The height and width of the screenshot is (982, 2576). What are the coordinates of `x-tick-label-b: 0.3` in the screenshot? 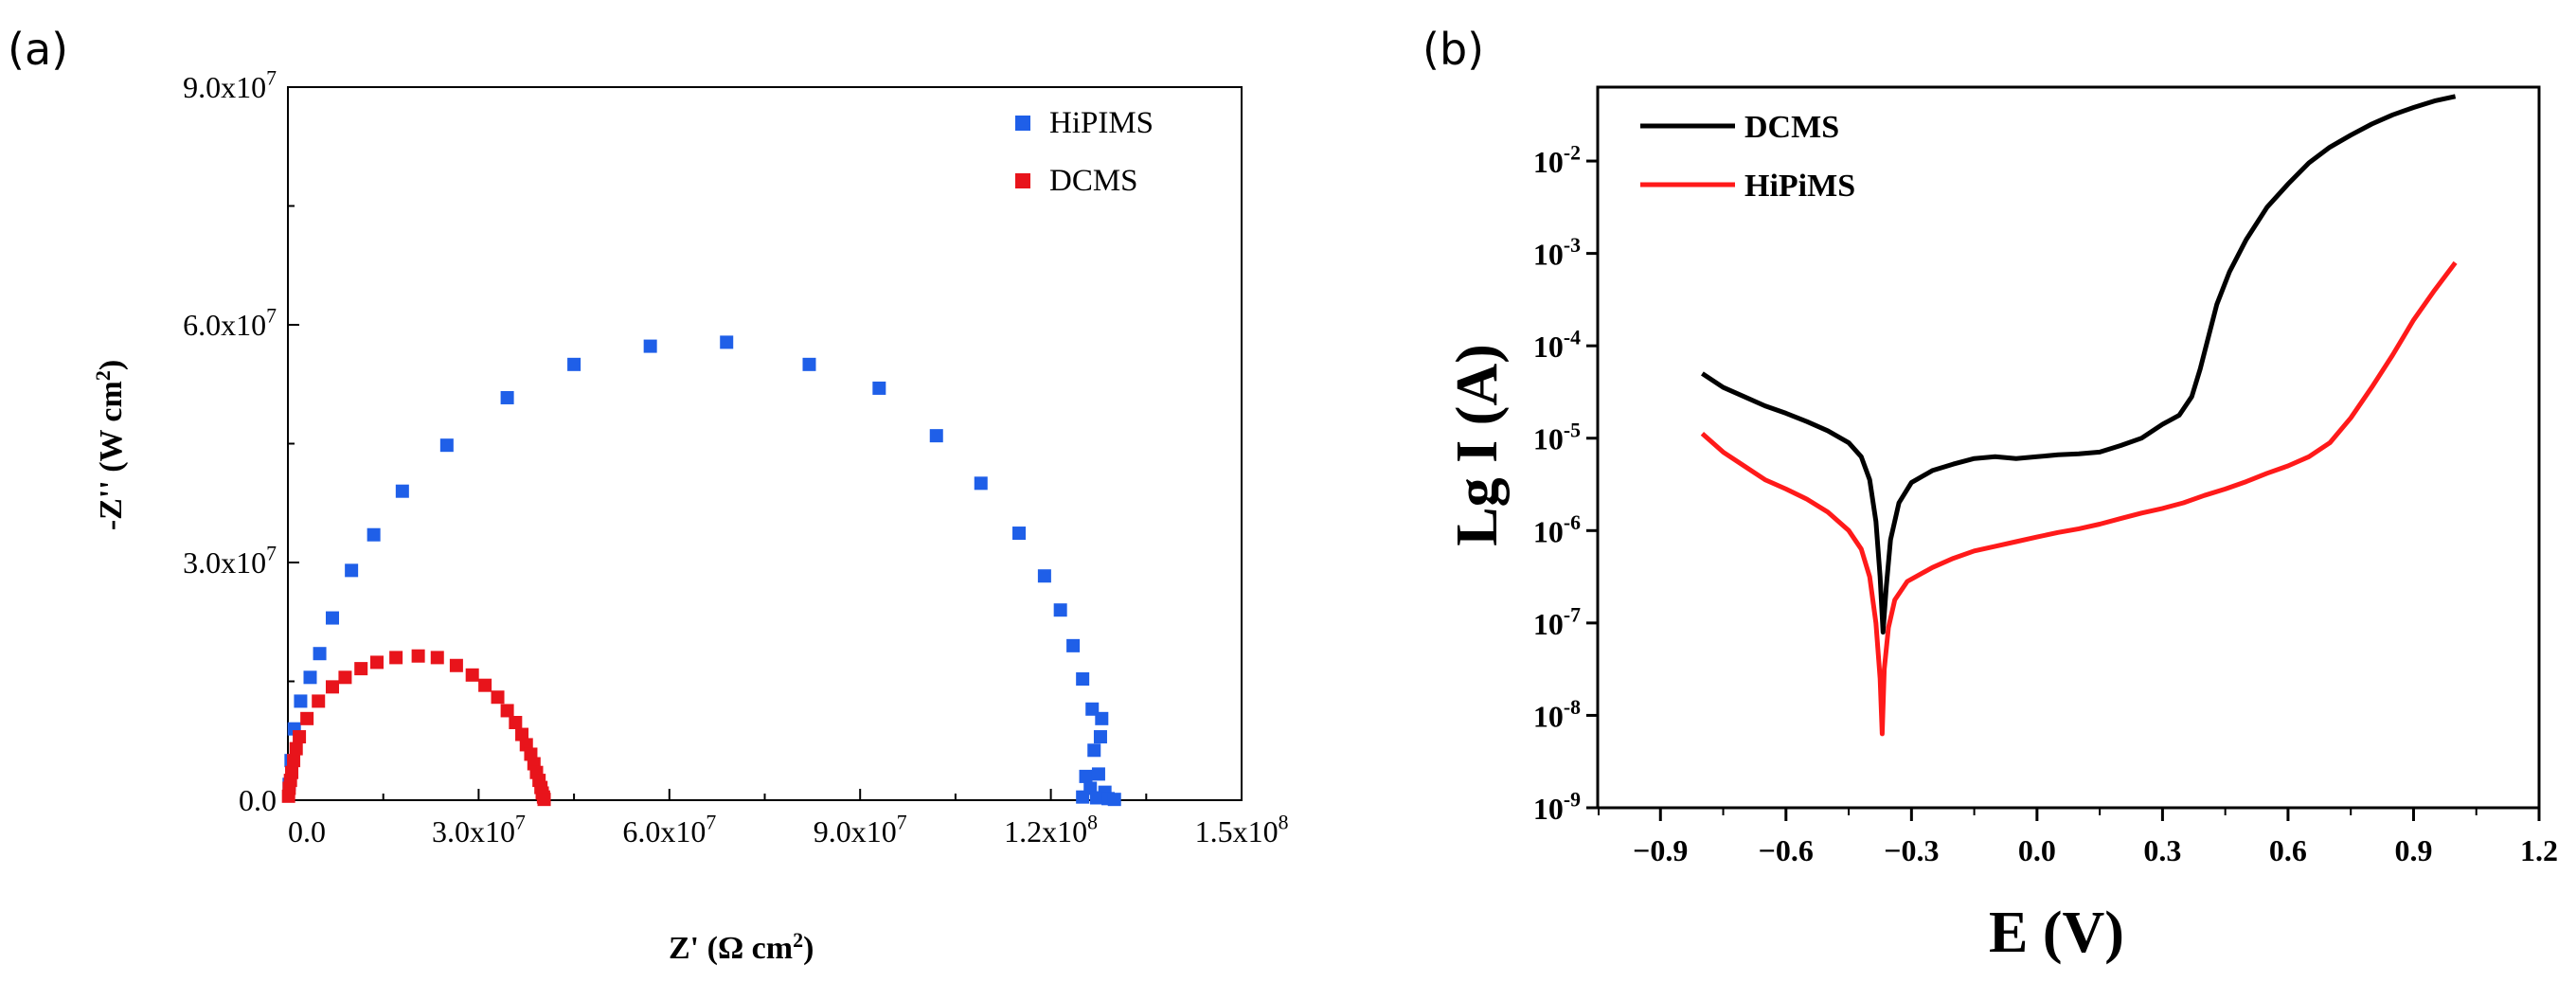 It's located at (2162, 850).